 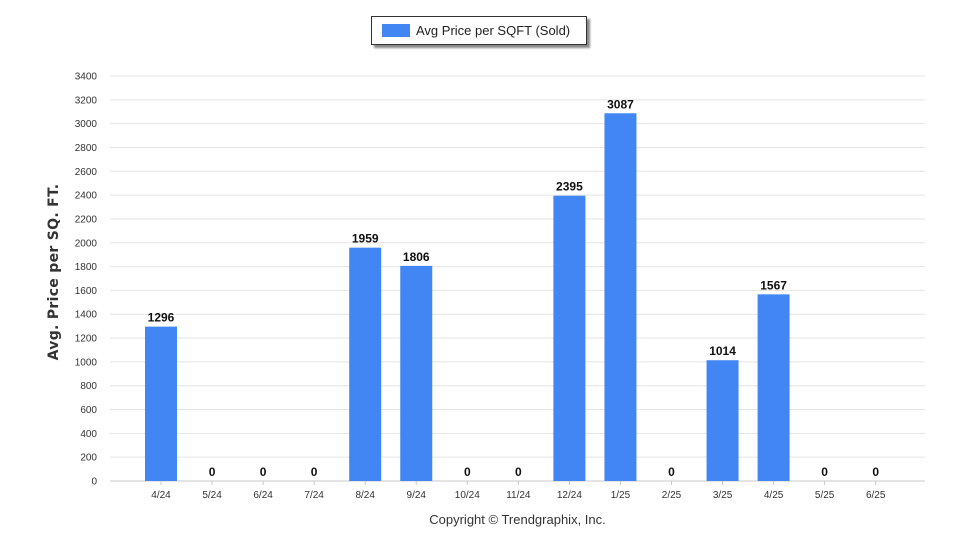 I want to click on x-tick-label: 6/24, so click(x=263, y=495).